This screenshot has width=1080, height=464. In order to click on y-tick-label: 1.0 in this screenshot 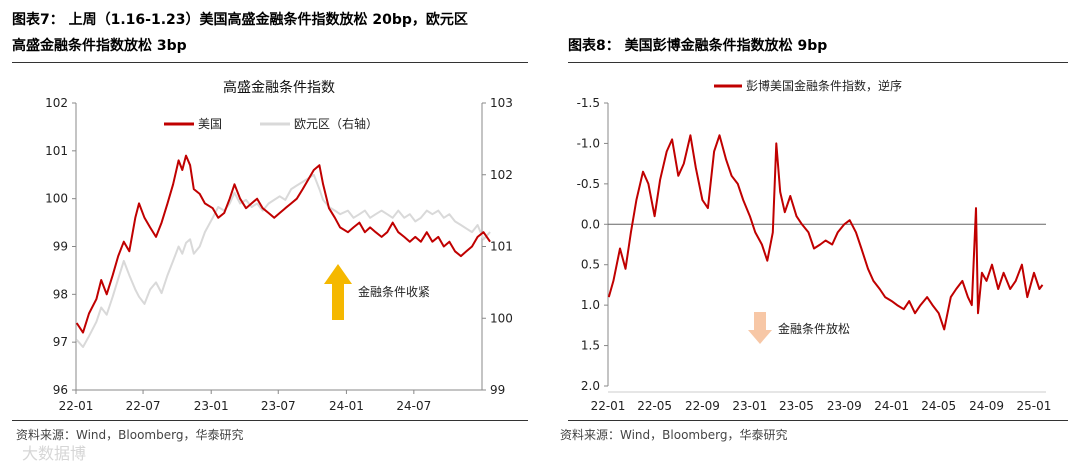, I will do `click(590, 305)`.